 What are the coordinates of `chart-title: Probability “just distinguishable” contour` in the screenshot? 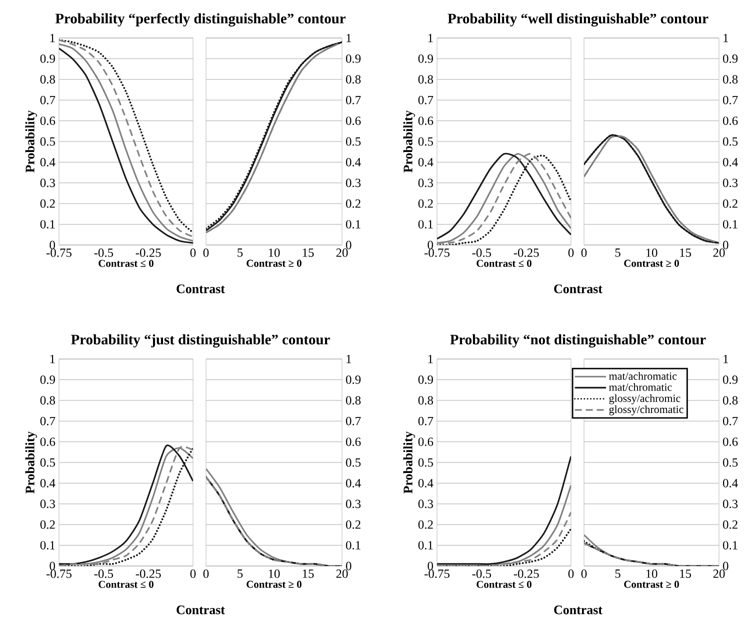 It's located at (200, 341).